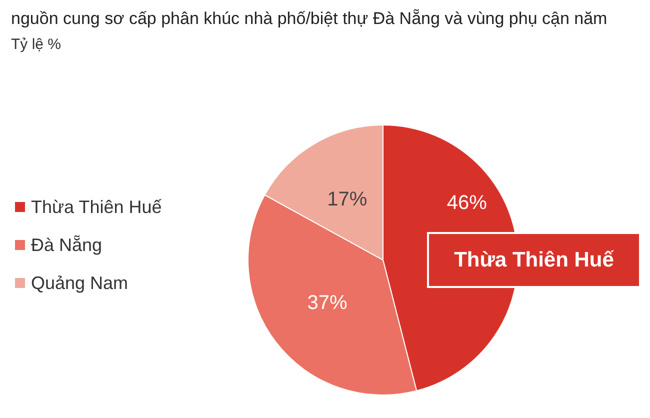 This screenshot has width=650, height=418. Describe the element at coordinates (96, 207) in the screenshot. I see `legend-label: Thừa Thiên Huế` at that location.